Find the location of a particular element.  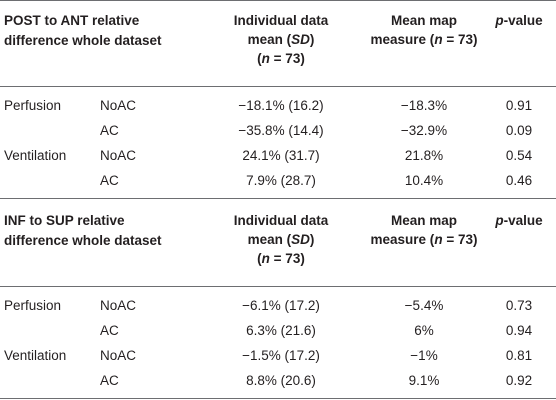

section-1-title-line-1: POST to ANT relative is located at coordinates (72, 20).